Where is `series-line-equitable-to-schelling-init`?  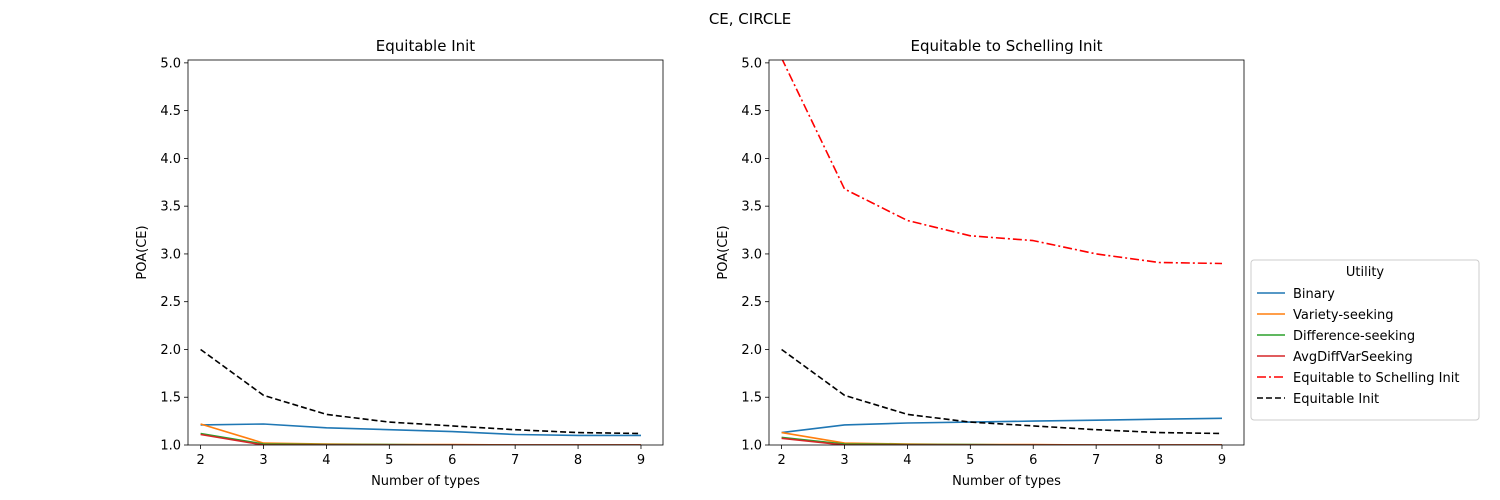
series-line-equitable-to-schelling-init is located at coordinates (1002, 162).